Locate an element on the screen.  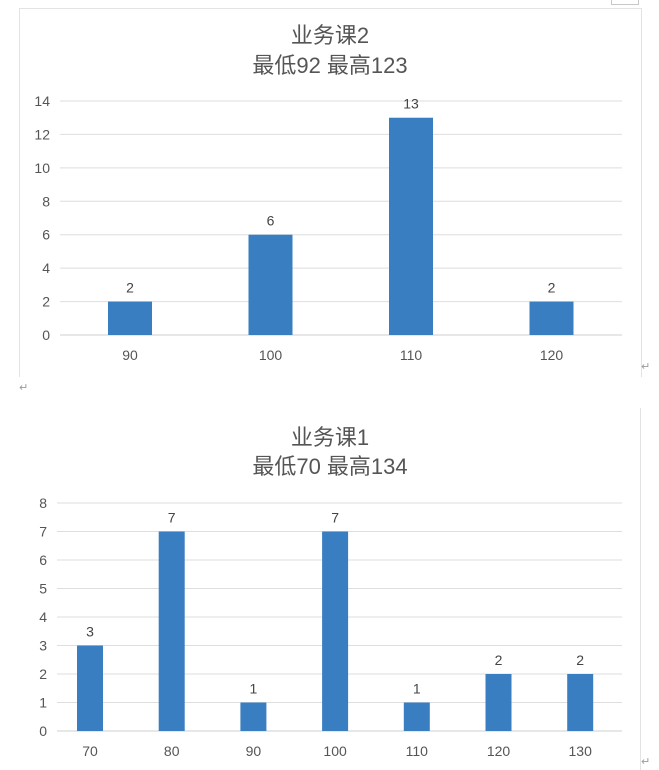
page-corner-mark is located at coordinates (625, 2).